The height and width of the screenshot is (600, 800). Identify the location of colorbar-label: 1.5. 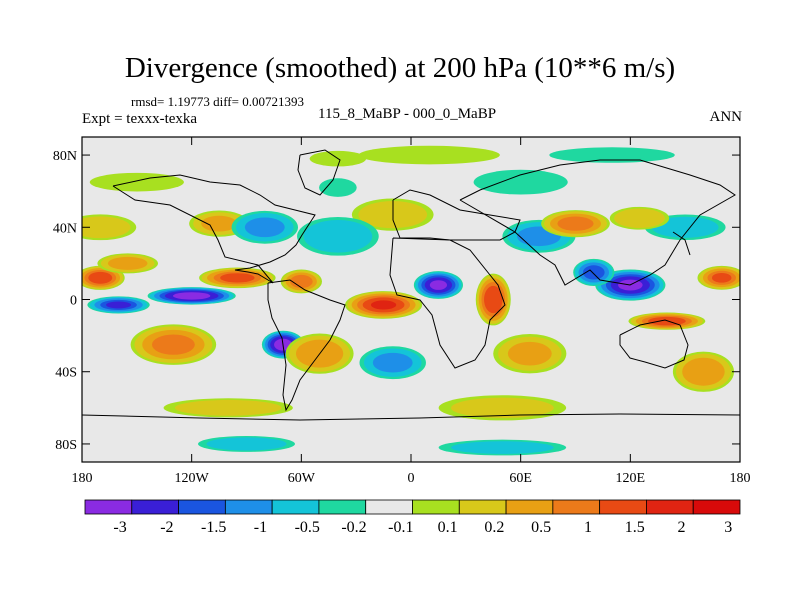
(635, 527).